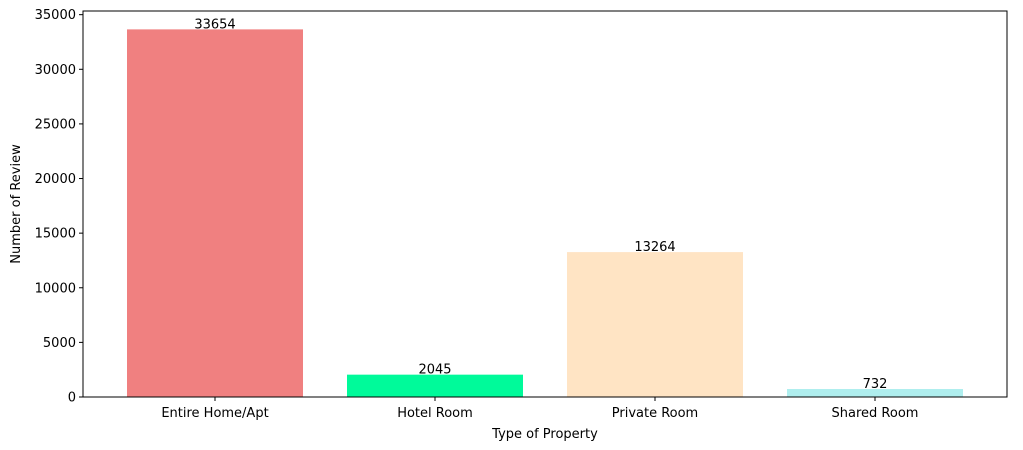 Image resolution: width=1023 pixels, height=450 pixels. What do you see at coordinates (215, 213) in the screenshot?
I see `bar-entire-home-apt` at bounding box center [215, 213].